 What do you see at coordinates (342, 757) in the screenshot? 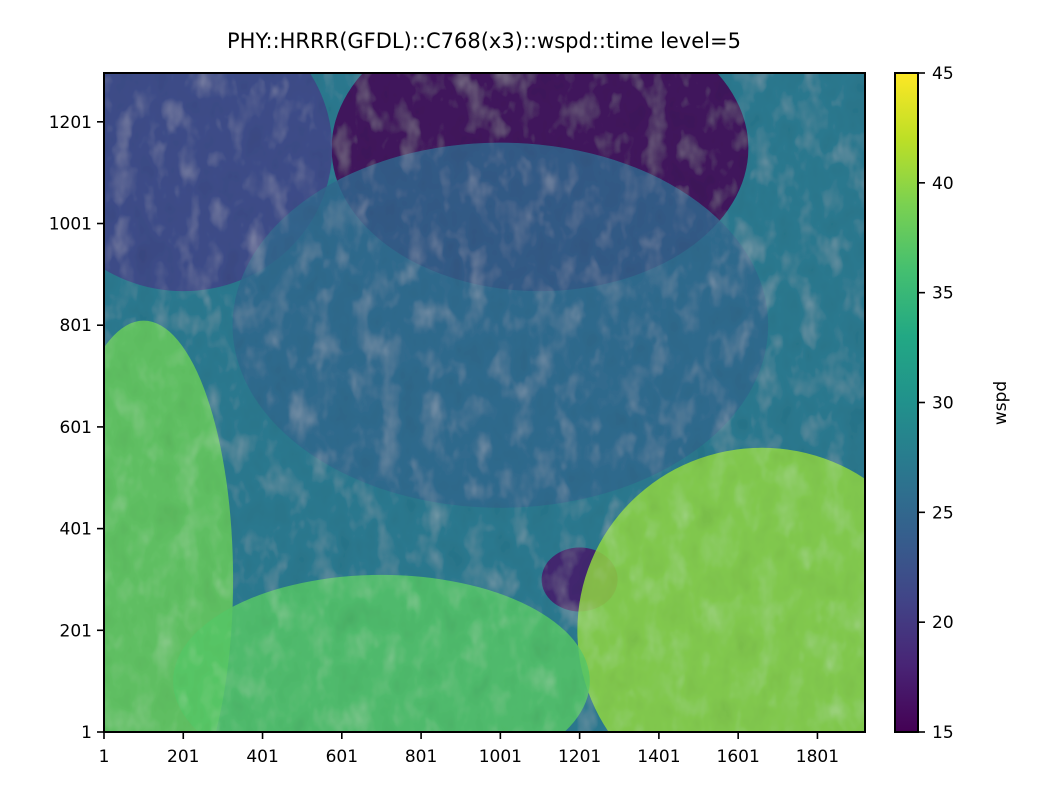
I see `x-tick-label: 601` at bounding box center [342, 757].